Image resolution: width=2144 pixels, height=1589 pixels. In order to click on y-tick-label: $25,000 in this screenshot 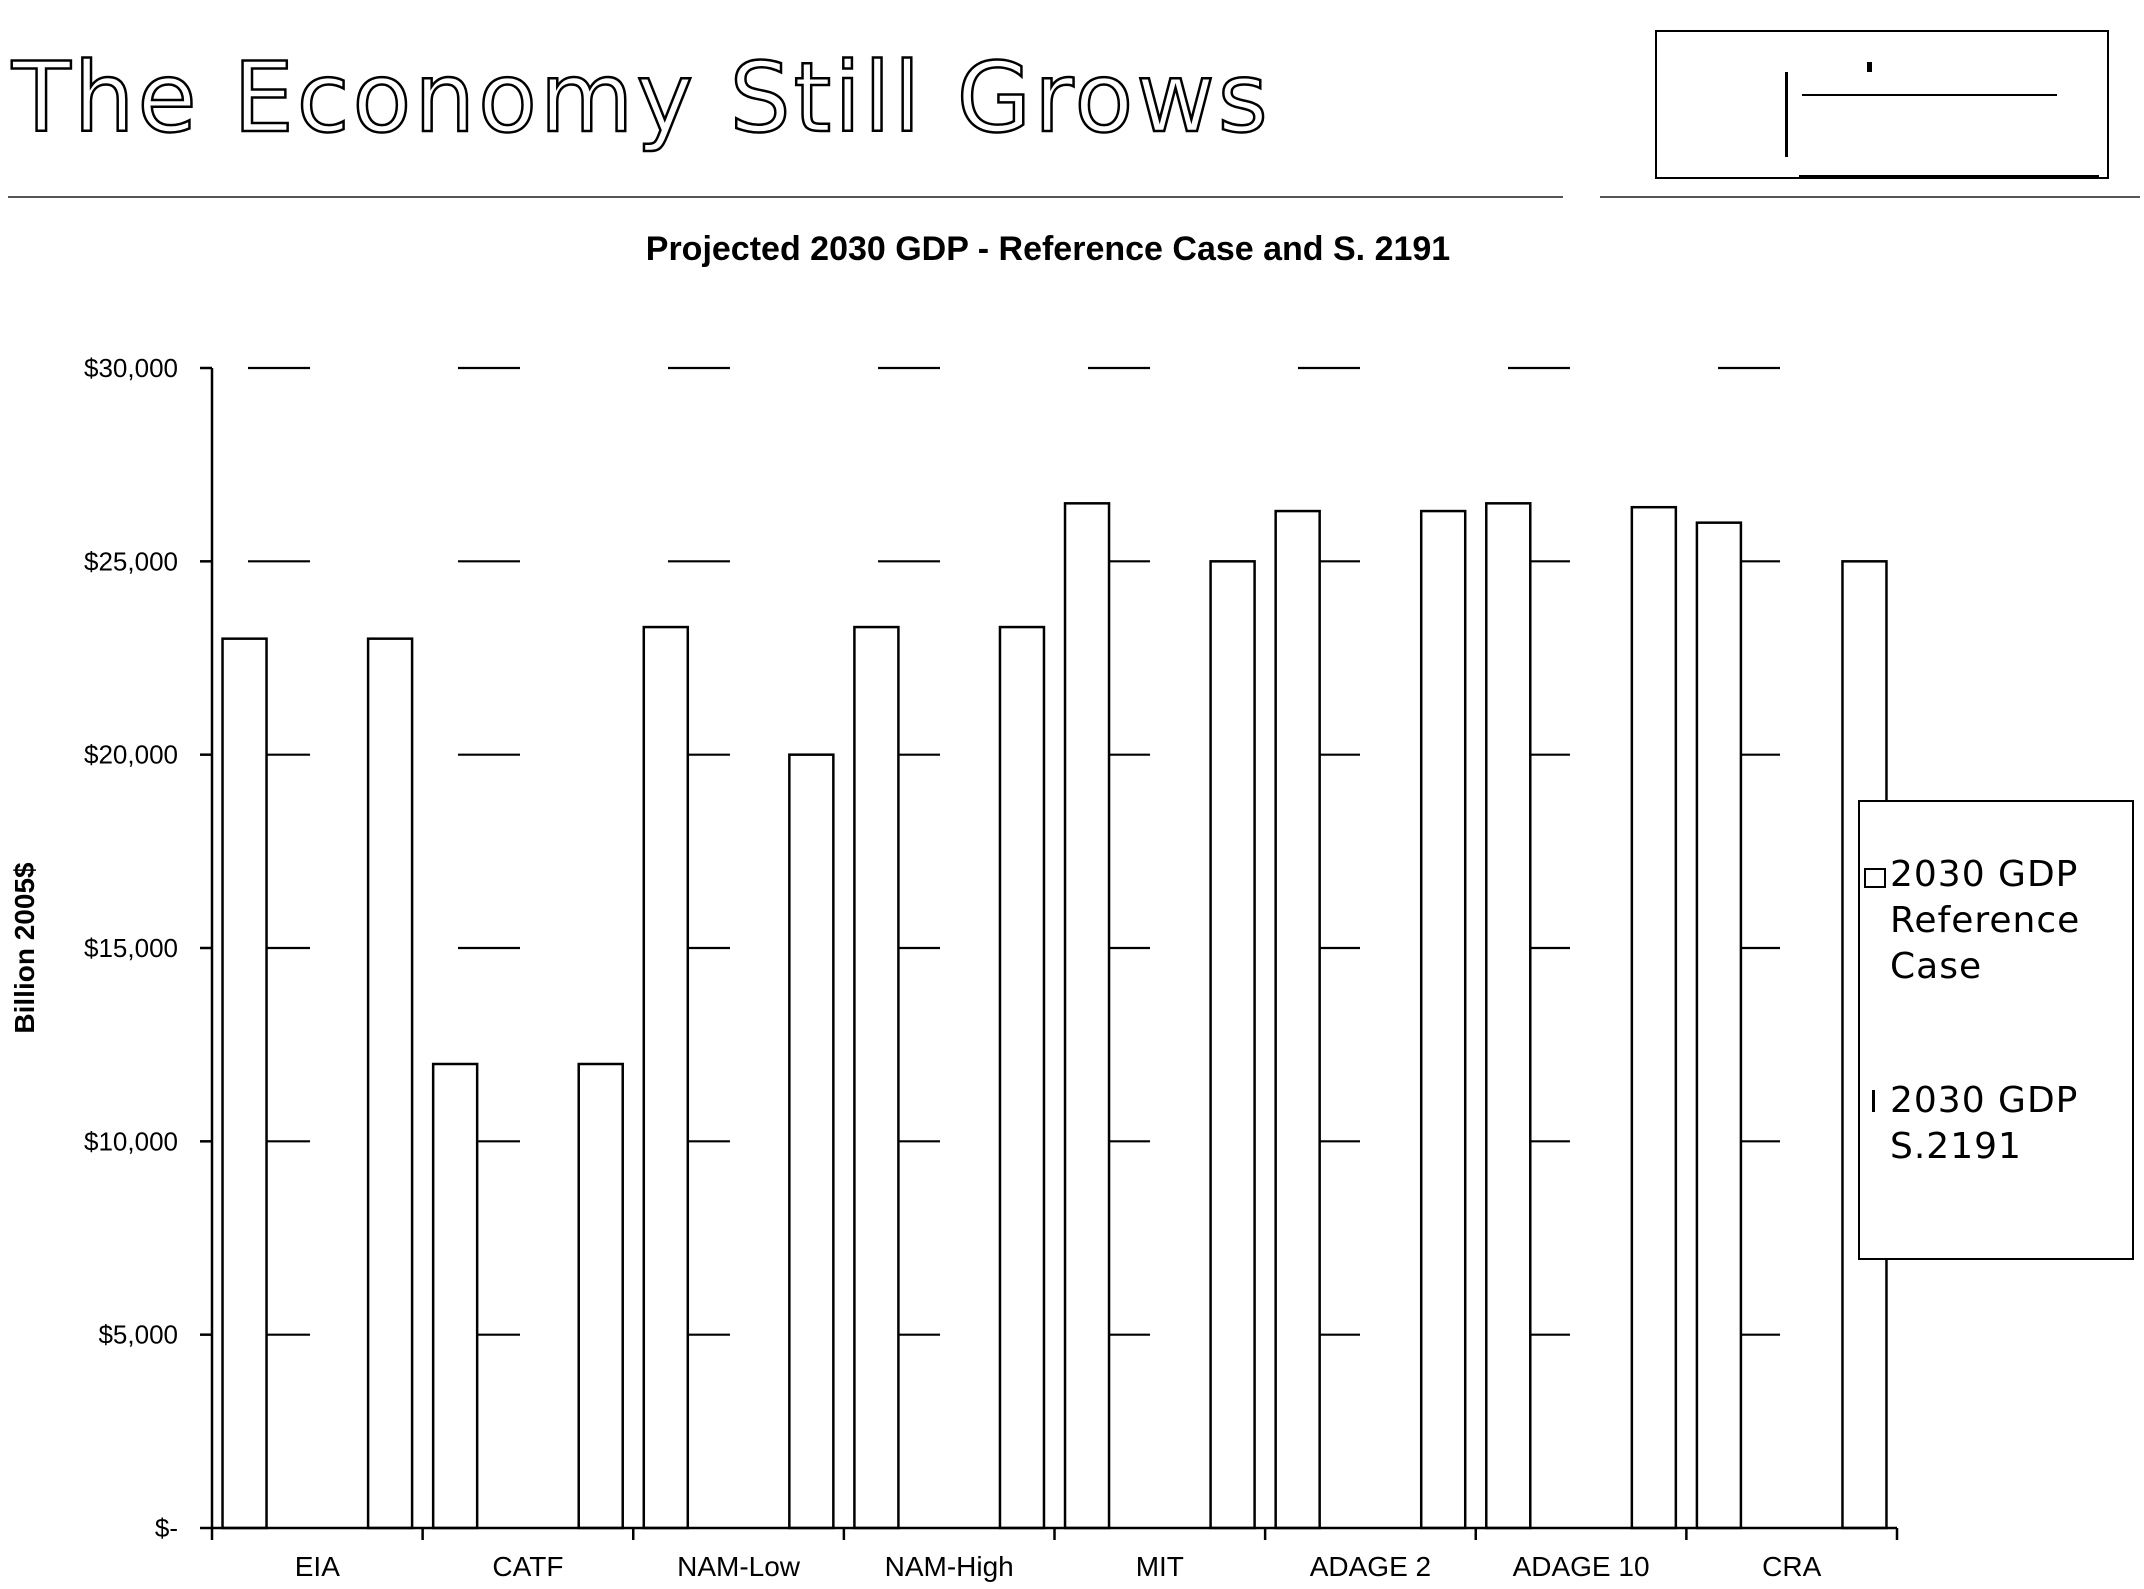, I will do `click(131, 561)`.